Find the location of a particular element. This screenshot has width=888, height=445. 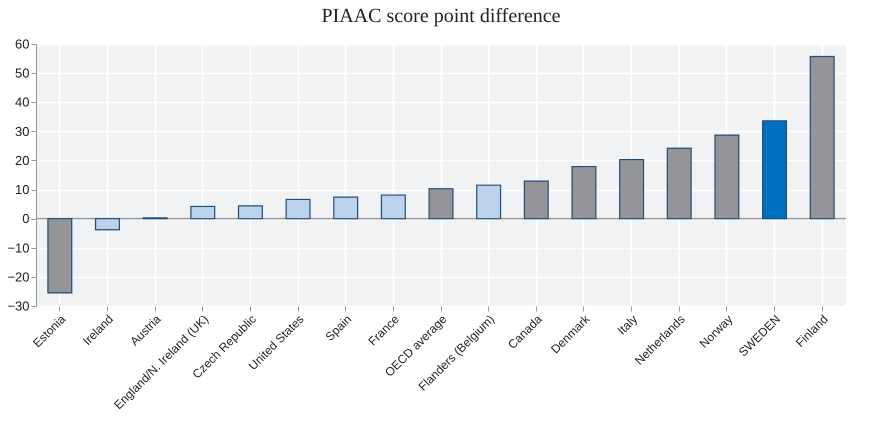

chart-title: PIAAC score point difference is located at coordinates (441, 16).